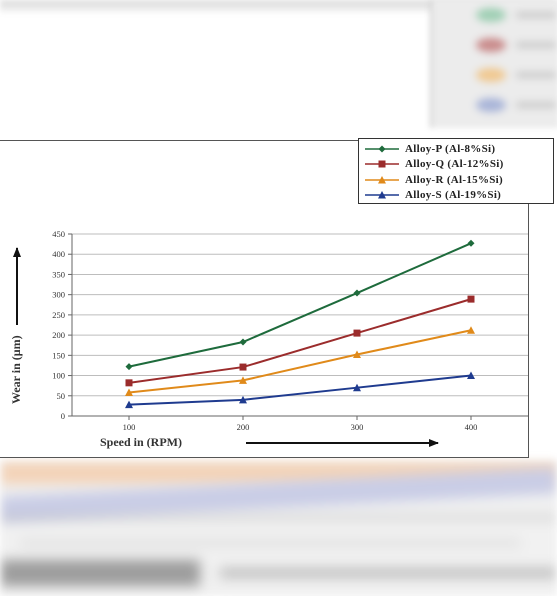 Image resolution: width=557 pixels, height=596 pixels. I want to click on legend-item-alloy-r: Alloy-R (Al-15%Si), so click(458, 180).